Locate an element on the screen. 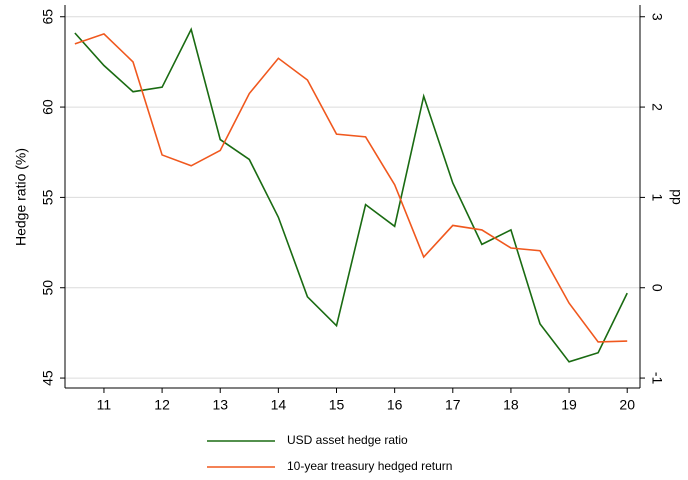  x-tick-label: 20 is located at coordinates (627, 405).